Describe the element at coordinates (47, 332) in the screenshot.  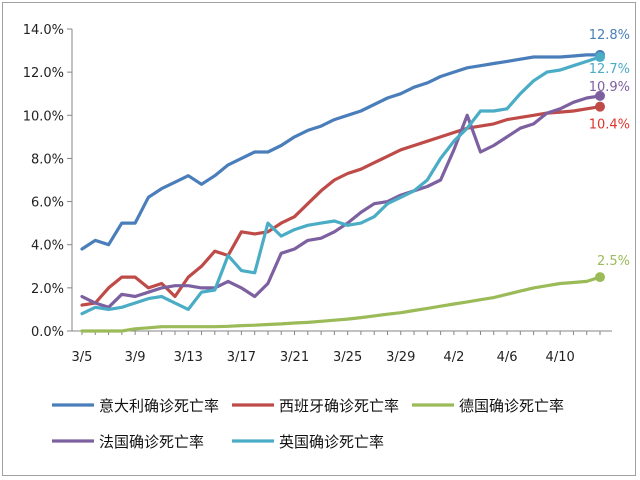
I see `y-tick-label: 0.0%` at that location.